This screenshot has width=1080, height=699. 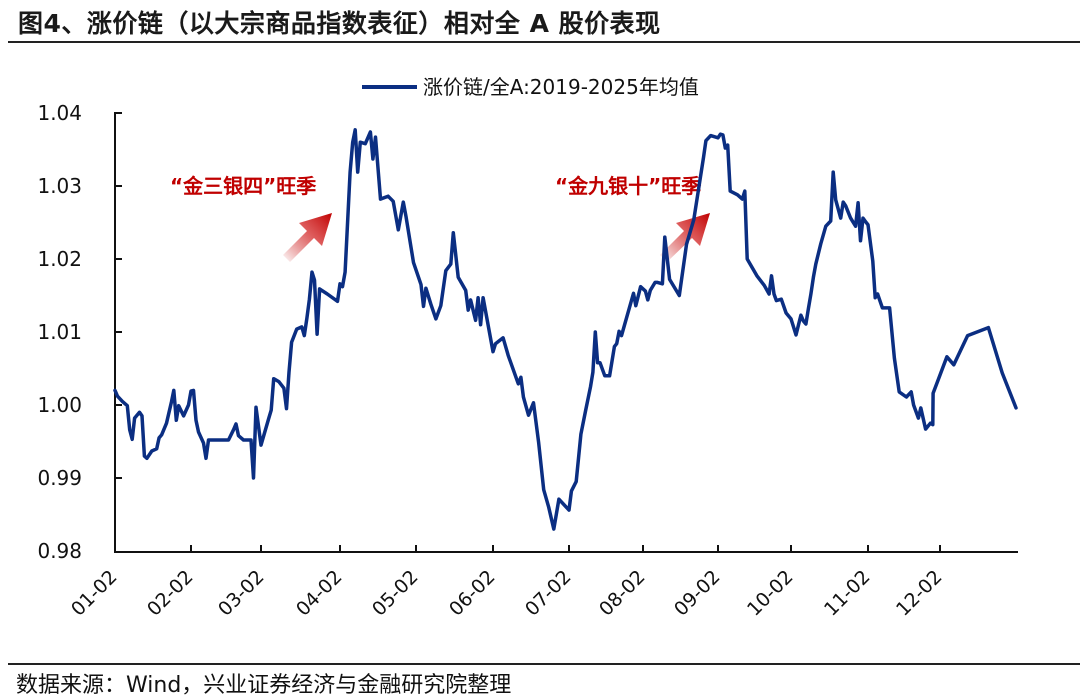 I want to click on svg-text: 10-02, so click(x=770, y=593).